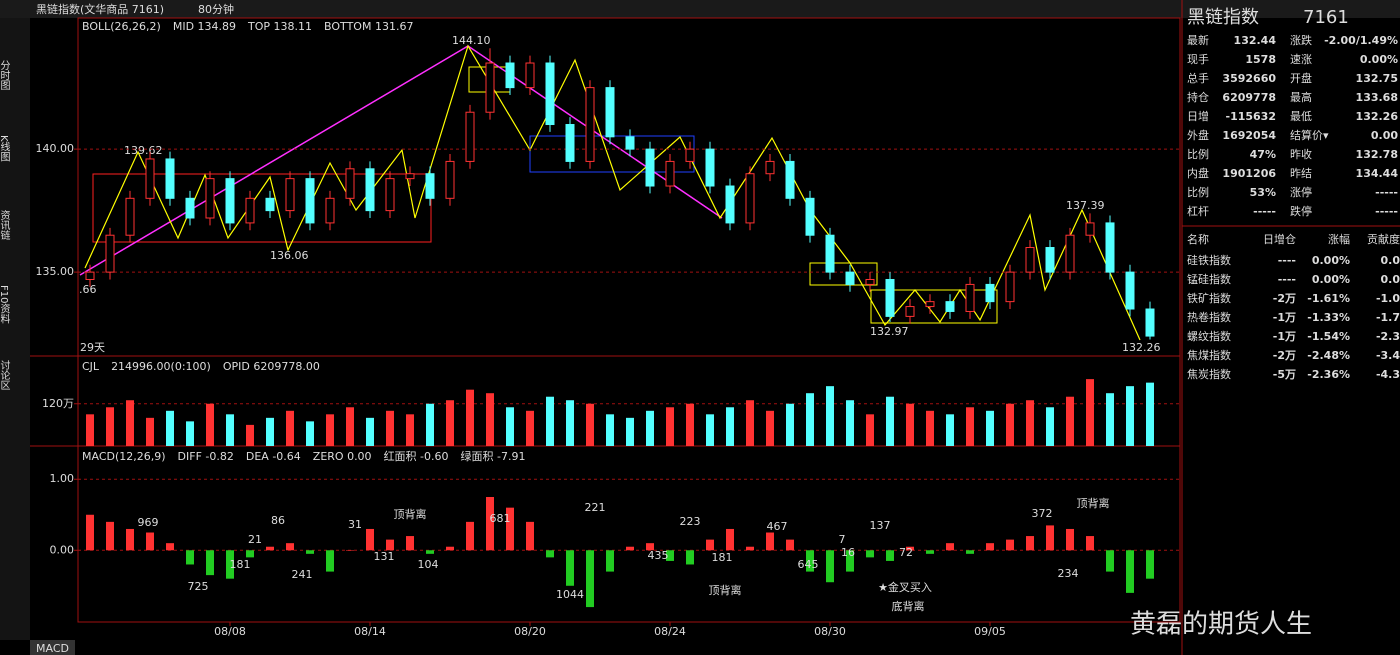 The height and width of the screenshot is (655, 1400). I want to click on quote-label: 涨跌, so click(1301, 40).